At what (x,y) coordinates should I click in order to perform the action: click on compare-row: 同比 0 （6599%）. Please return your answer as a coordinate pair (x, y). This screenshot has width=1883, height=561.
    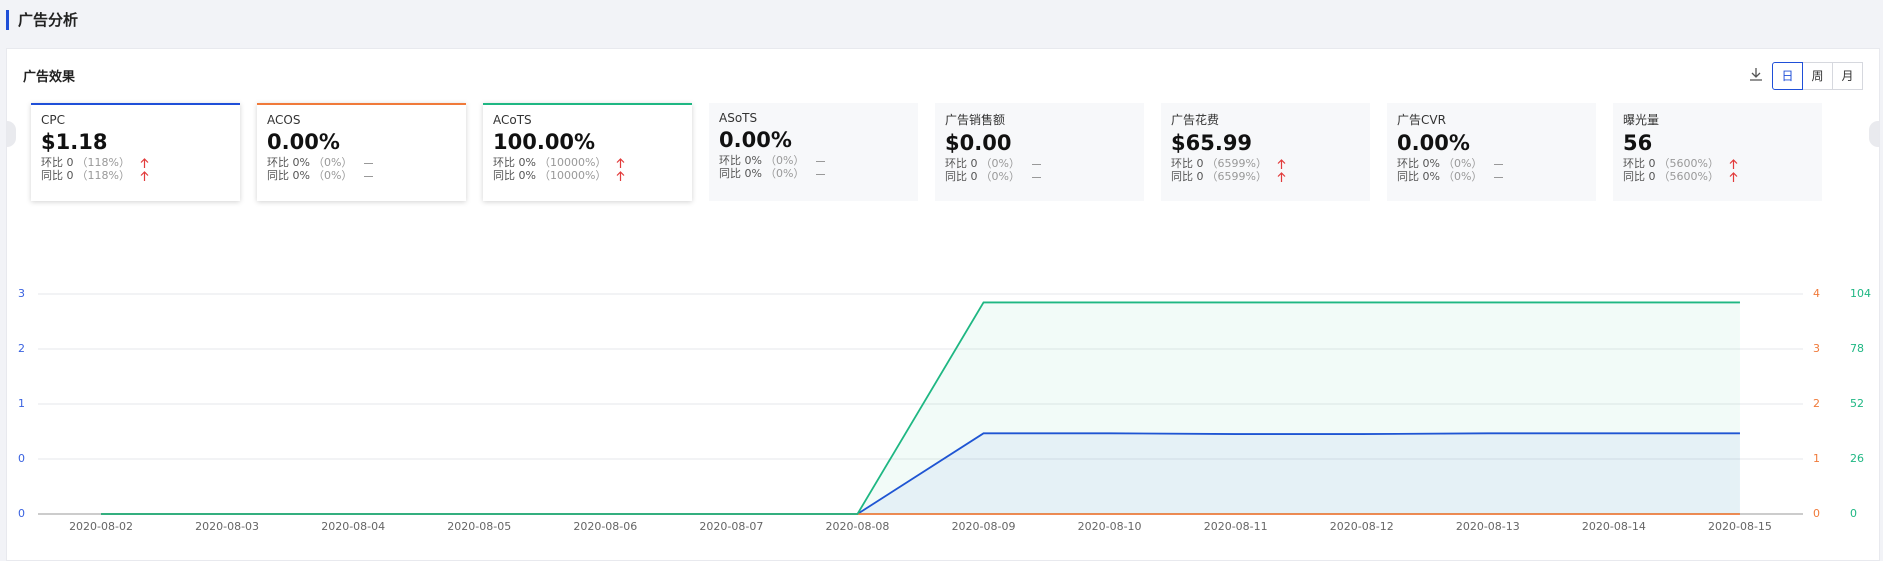
    Looking at the image, I should click on (1265, 176).